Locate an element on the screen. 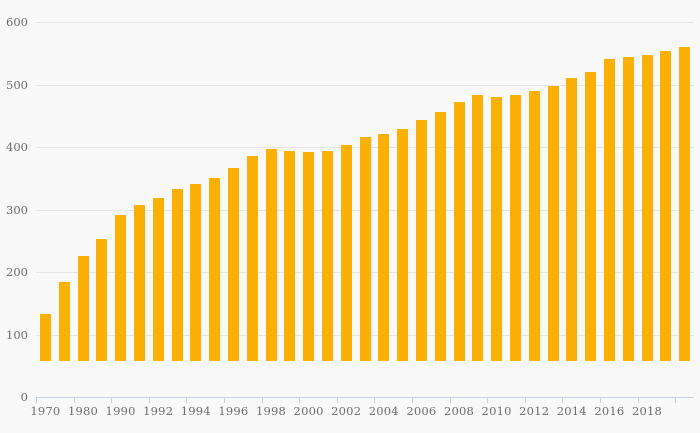 This screenshot has height=433, width=700. y-tick-label: 0 is located at coordinates (24, 397).